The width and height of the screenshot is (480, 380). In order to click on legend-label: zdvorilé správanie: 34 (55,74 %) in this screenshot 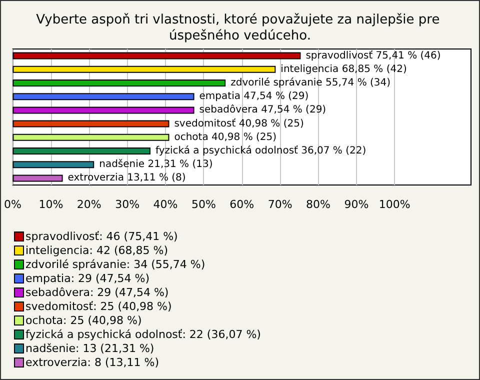, I will do `click(116, 264)`.